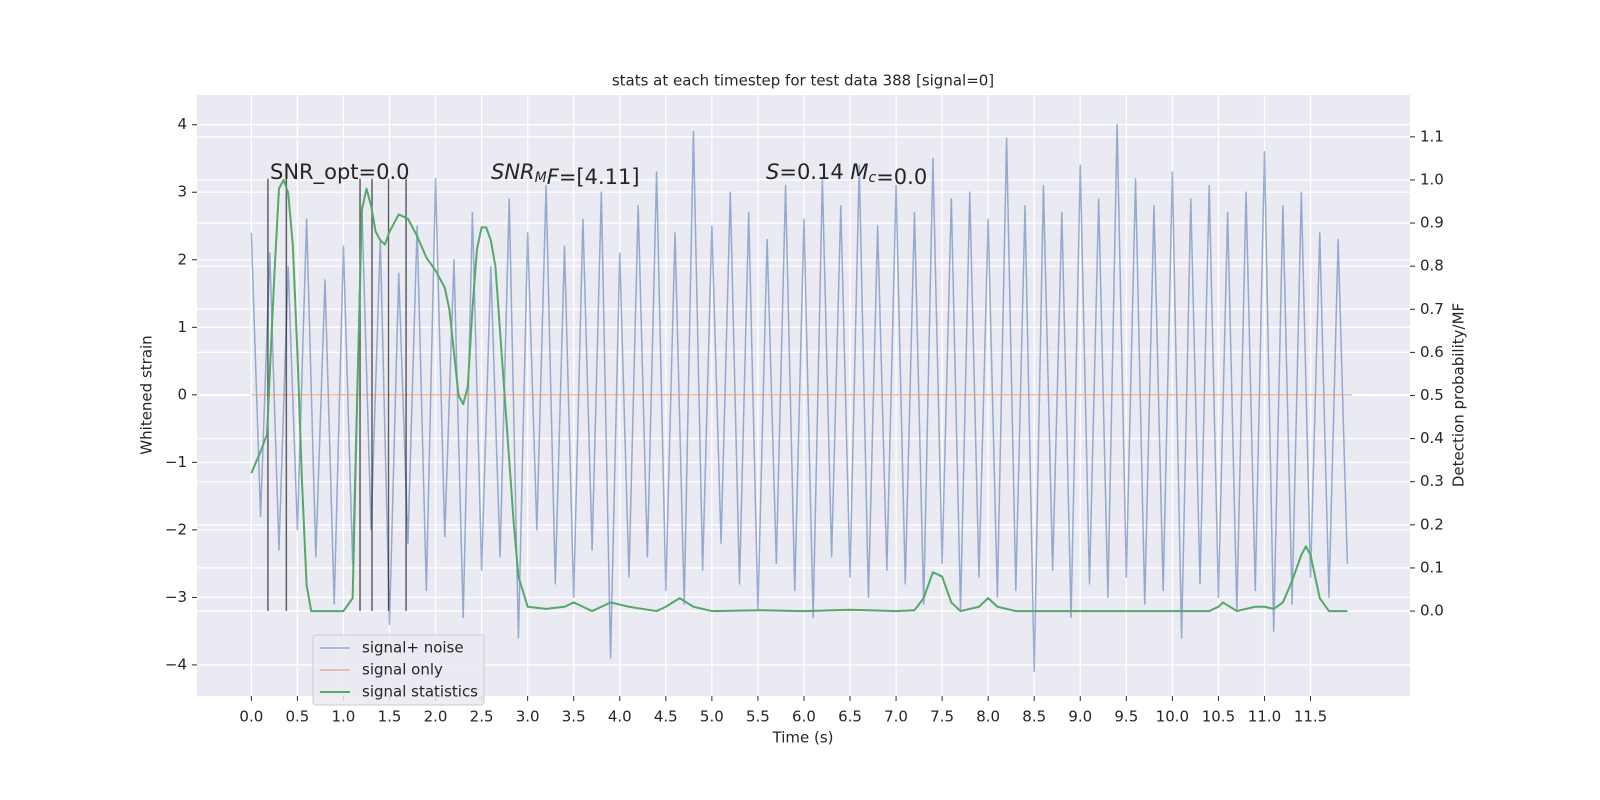 This screenshot has height=800, width=1600. Describe the element at coordinates (772, 172) in the screenshot. I see `annotation-part: S` at that location.